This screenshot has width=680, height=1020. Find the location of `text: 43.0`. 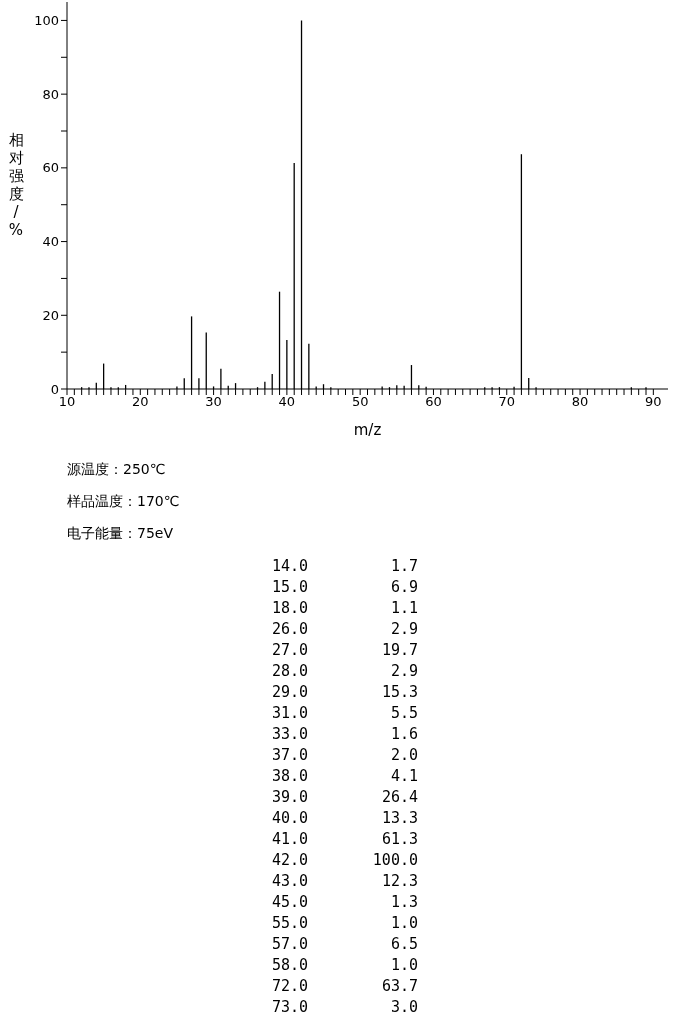

text: 43.0 is located at coordinates (289, 882).